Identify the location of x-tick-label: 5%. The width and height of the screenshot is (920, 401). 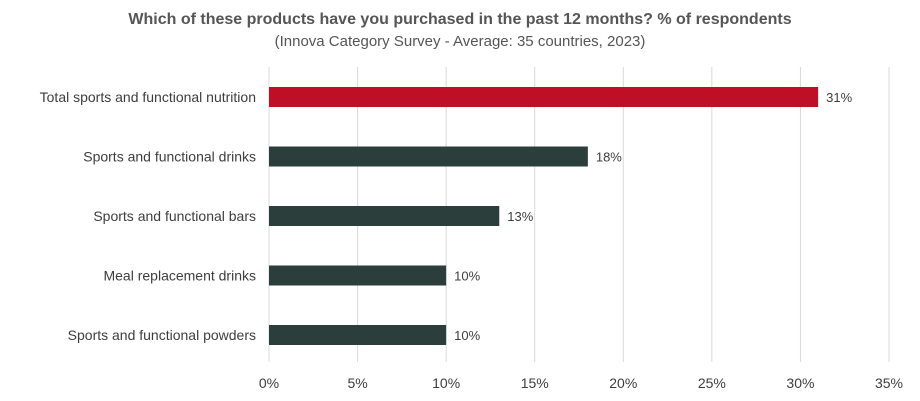
(357, 383).